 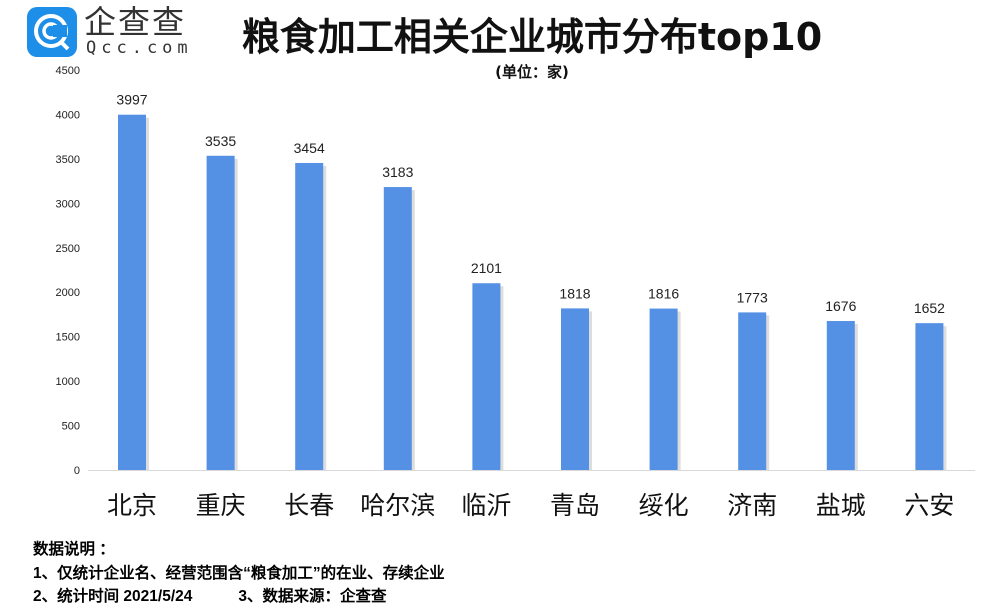 What do you see at coordinates (575, 506) in the screenshot?
I see `x-tick-label: 青岛` at bounding box center [575, 506].